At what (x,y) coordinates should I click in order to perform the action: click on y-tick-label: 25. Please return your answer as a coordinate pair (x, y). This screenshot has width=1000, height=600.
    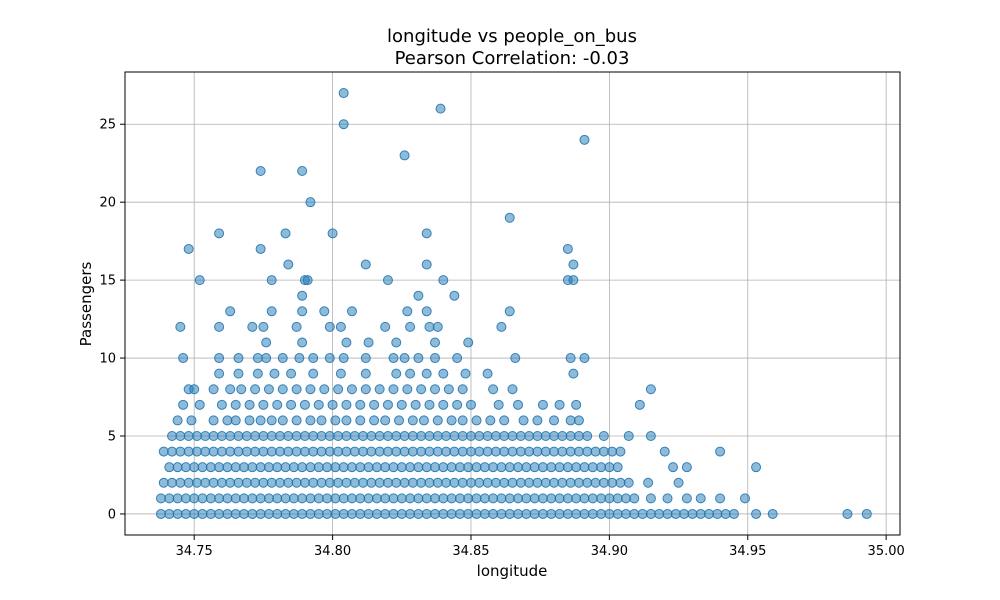
    Looking at the image, I should click on (107, 125).